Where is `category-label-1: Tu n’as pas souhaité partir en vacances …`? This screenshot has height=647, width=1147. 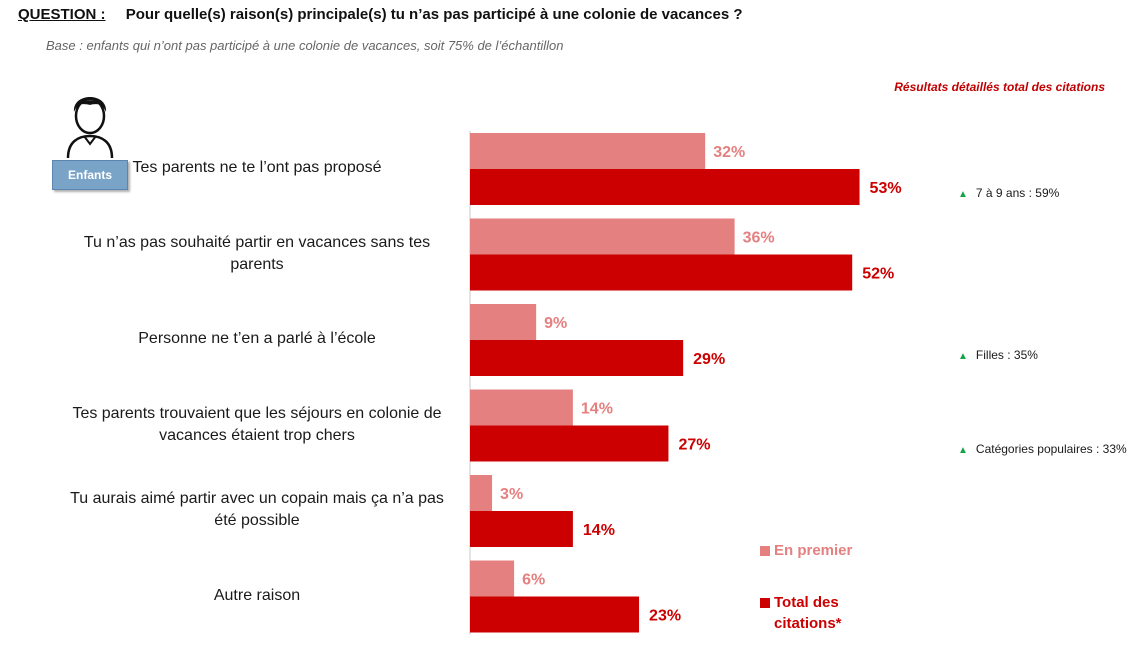 category-label-1: Tu n’as pas souhaité partir en vacances … is located at coordinates (257, 253).